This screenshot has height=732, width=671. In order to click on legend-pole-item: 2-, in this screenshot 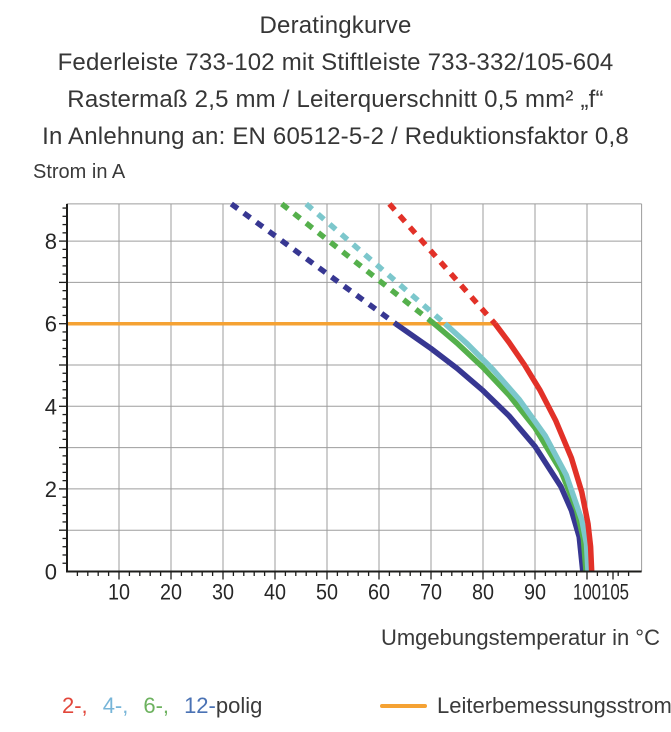, I will do `click(75, 705)`.